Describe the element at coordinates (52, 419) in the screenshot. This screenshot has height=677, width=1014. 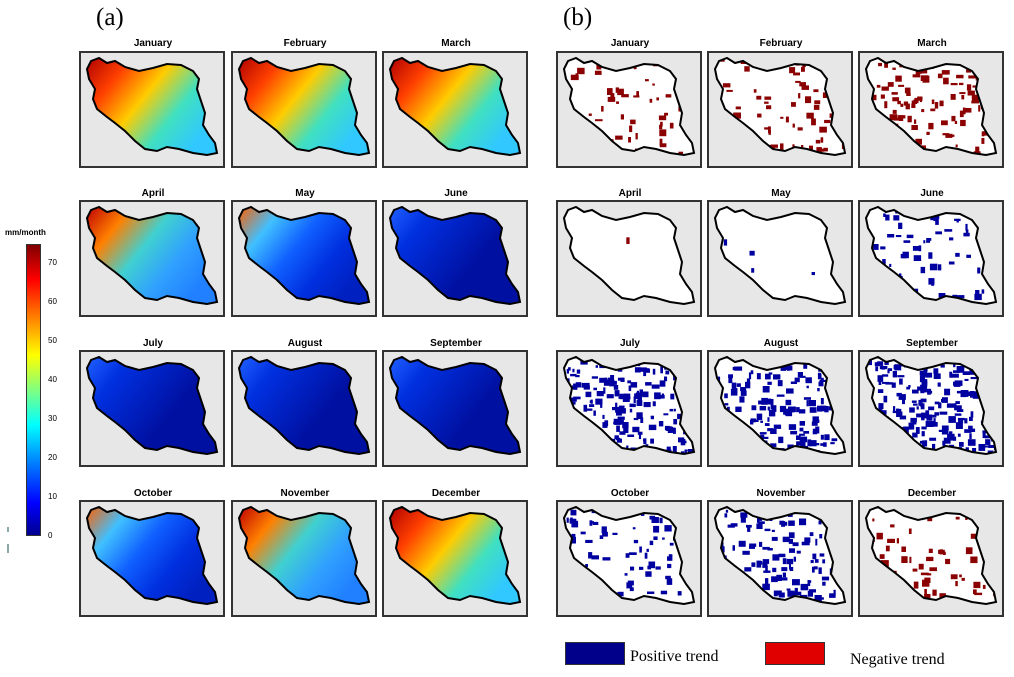
I see `colorbar-tick-label: 30` at that location.